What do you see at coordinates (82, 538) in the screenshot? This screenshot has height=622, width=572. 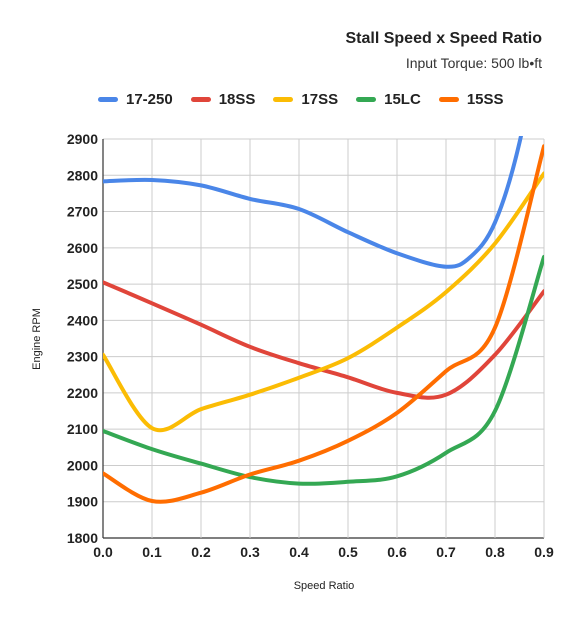 I see `y-tick-label: 1800` at bounding box center [82, 538].